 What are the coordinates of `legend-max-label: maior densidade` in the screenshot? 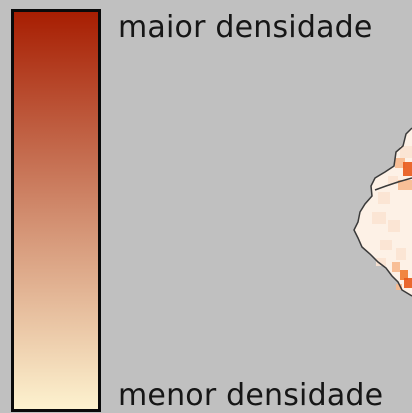 It's located at (245, 27).